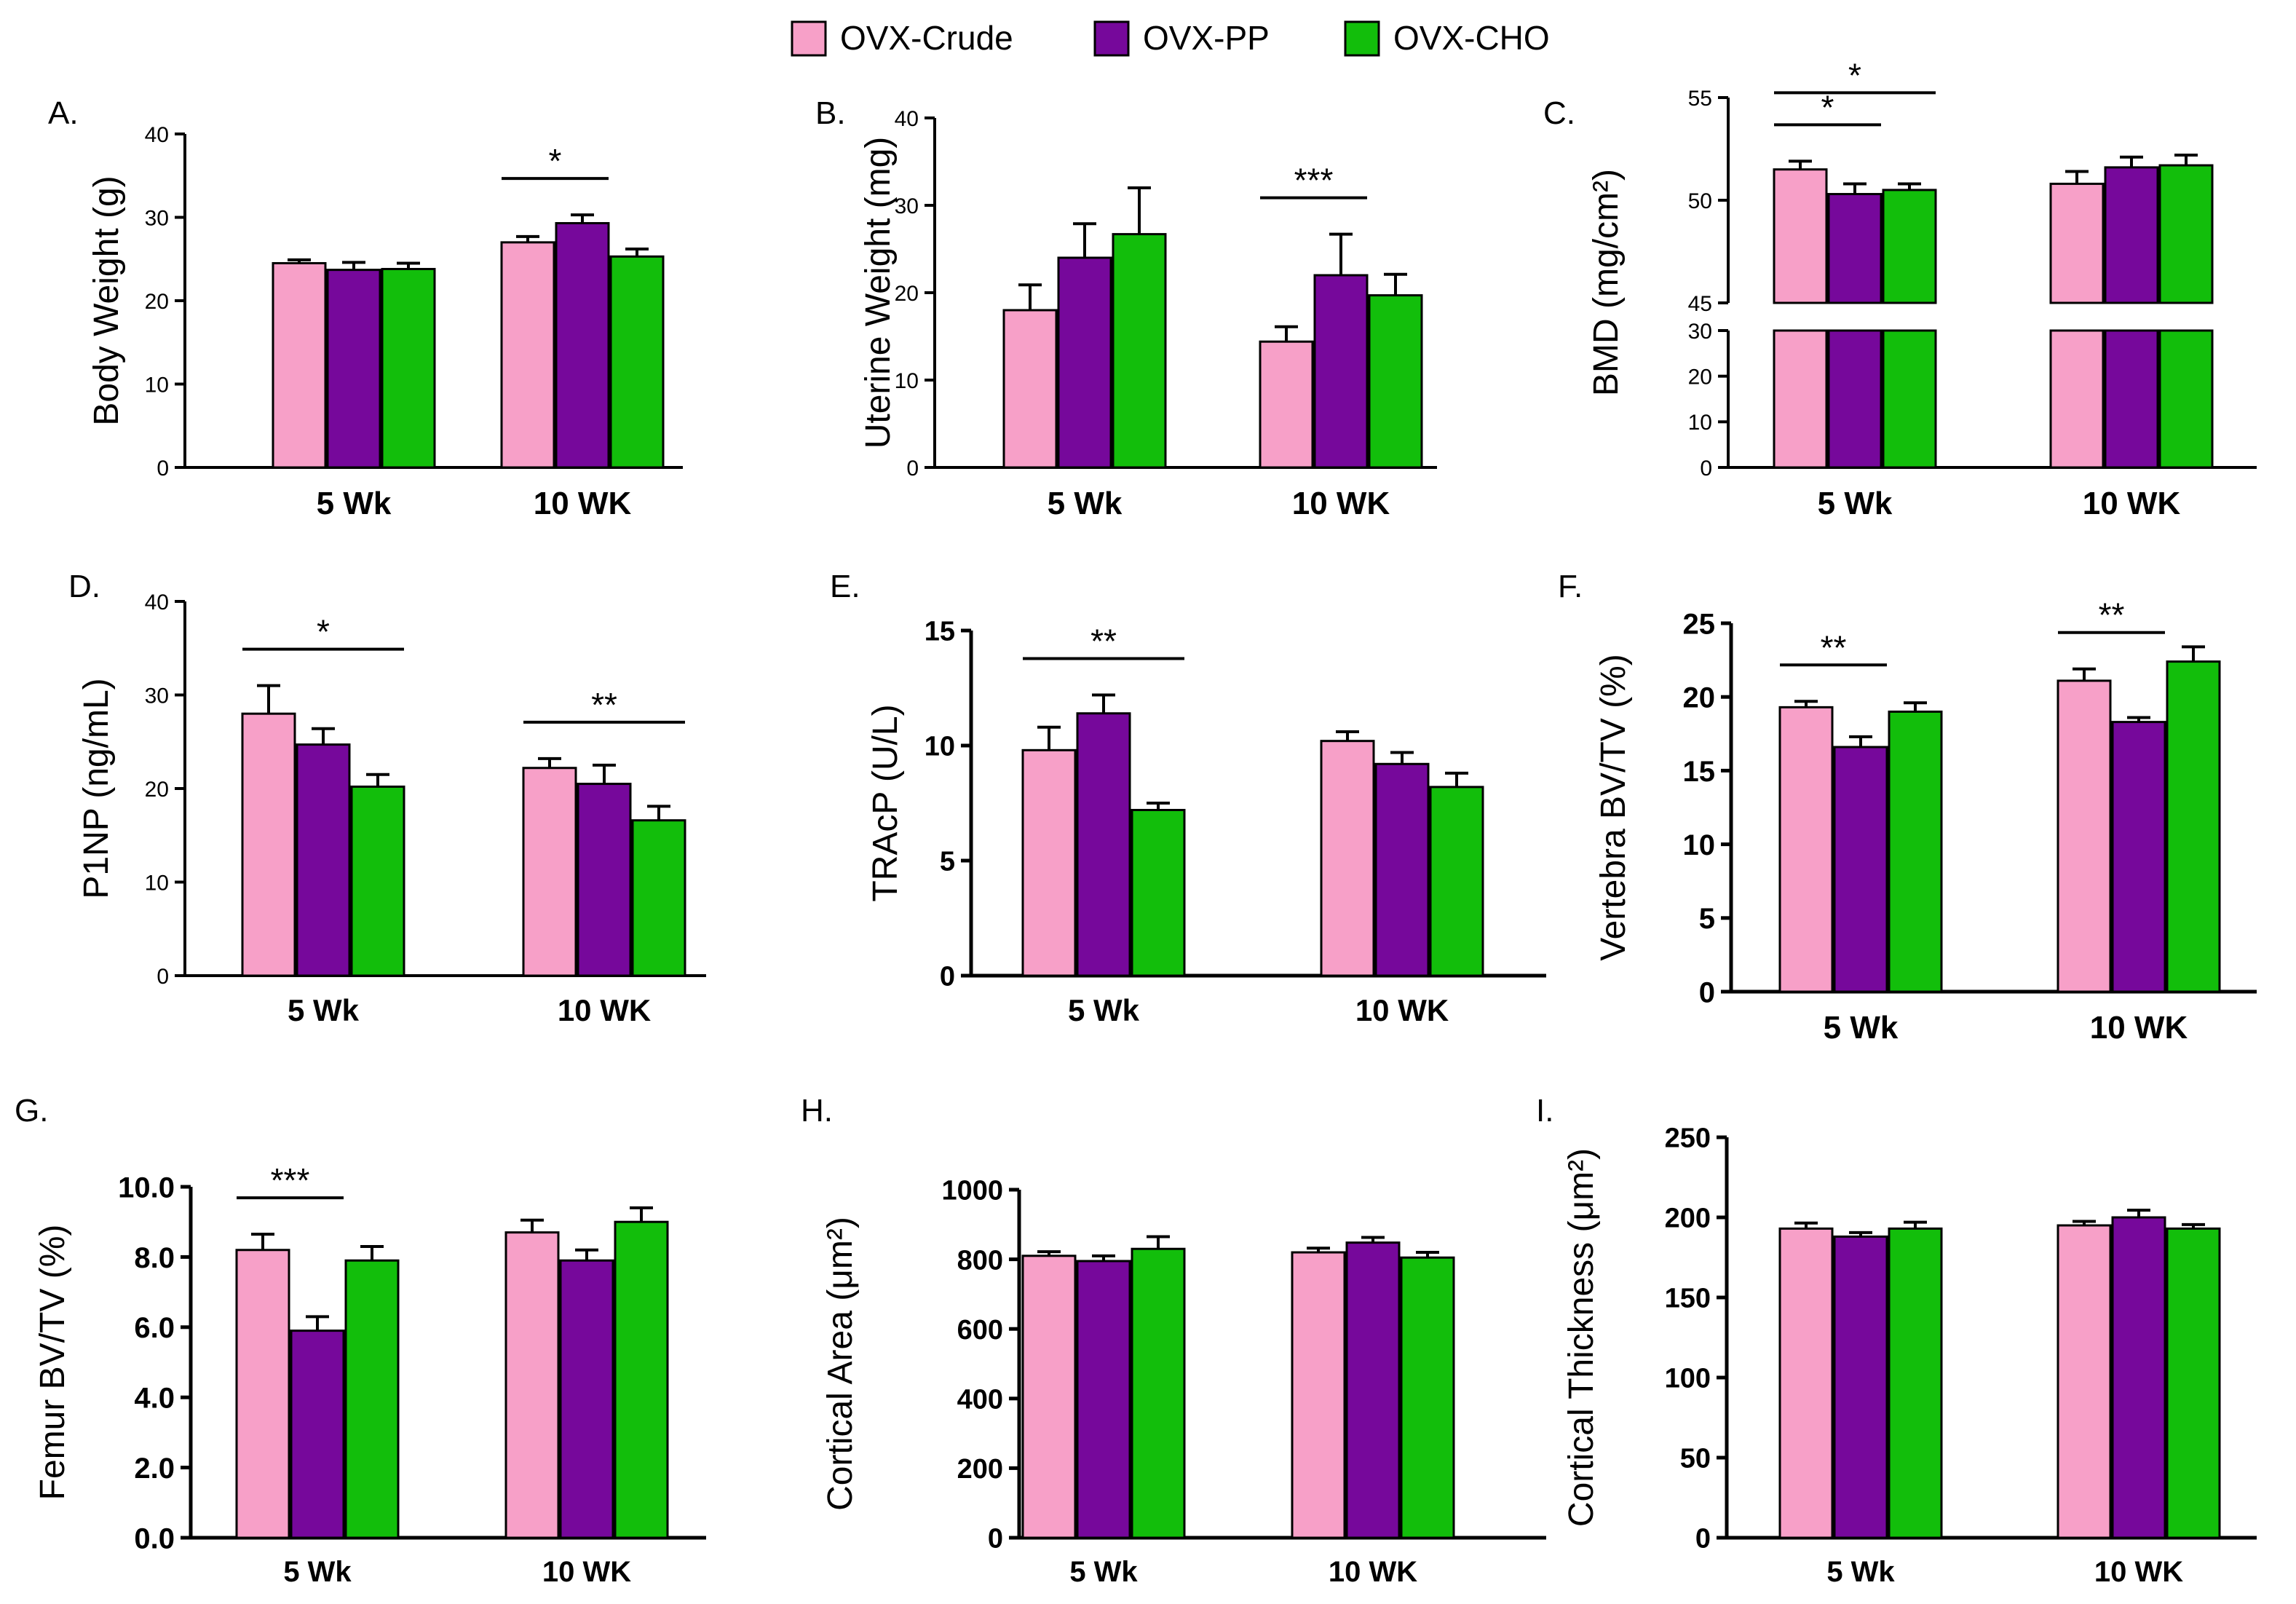  I want to click on panel-b-ytick-label: 10, so click(907, 381).